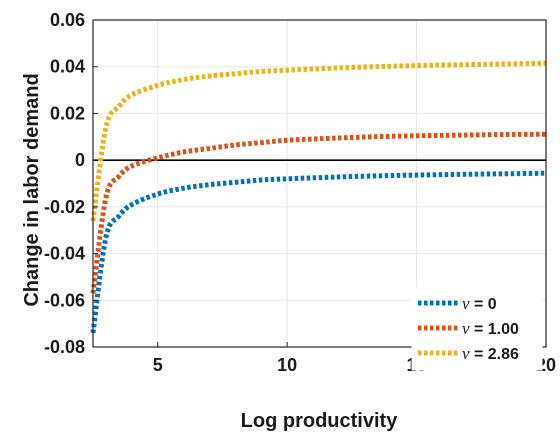 The height and width of the screenshot is (434, 560). Describe the element at coordinates (67, 20) in the screenshot. I see `y-tick-label: 0.06` at that location.